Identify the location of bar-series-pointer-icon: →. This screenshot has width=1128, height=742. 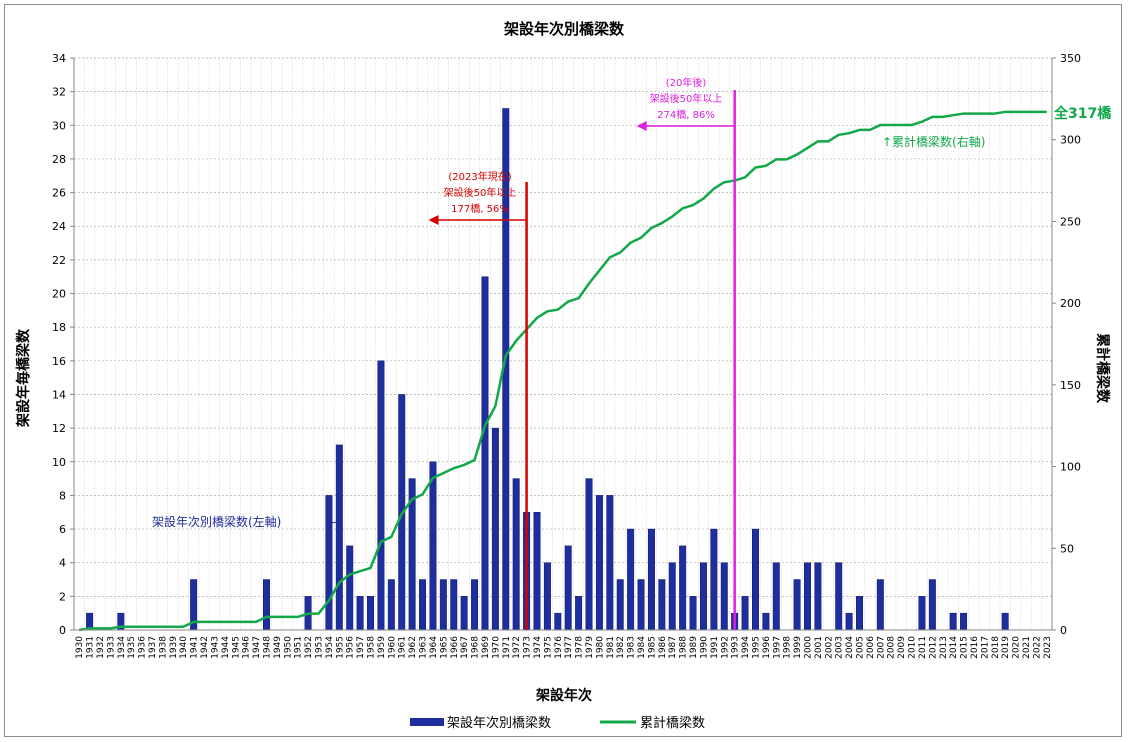
(334, 522).